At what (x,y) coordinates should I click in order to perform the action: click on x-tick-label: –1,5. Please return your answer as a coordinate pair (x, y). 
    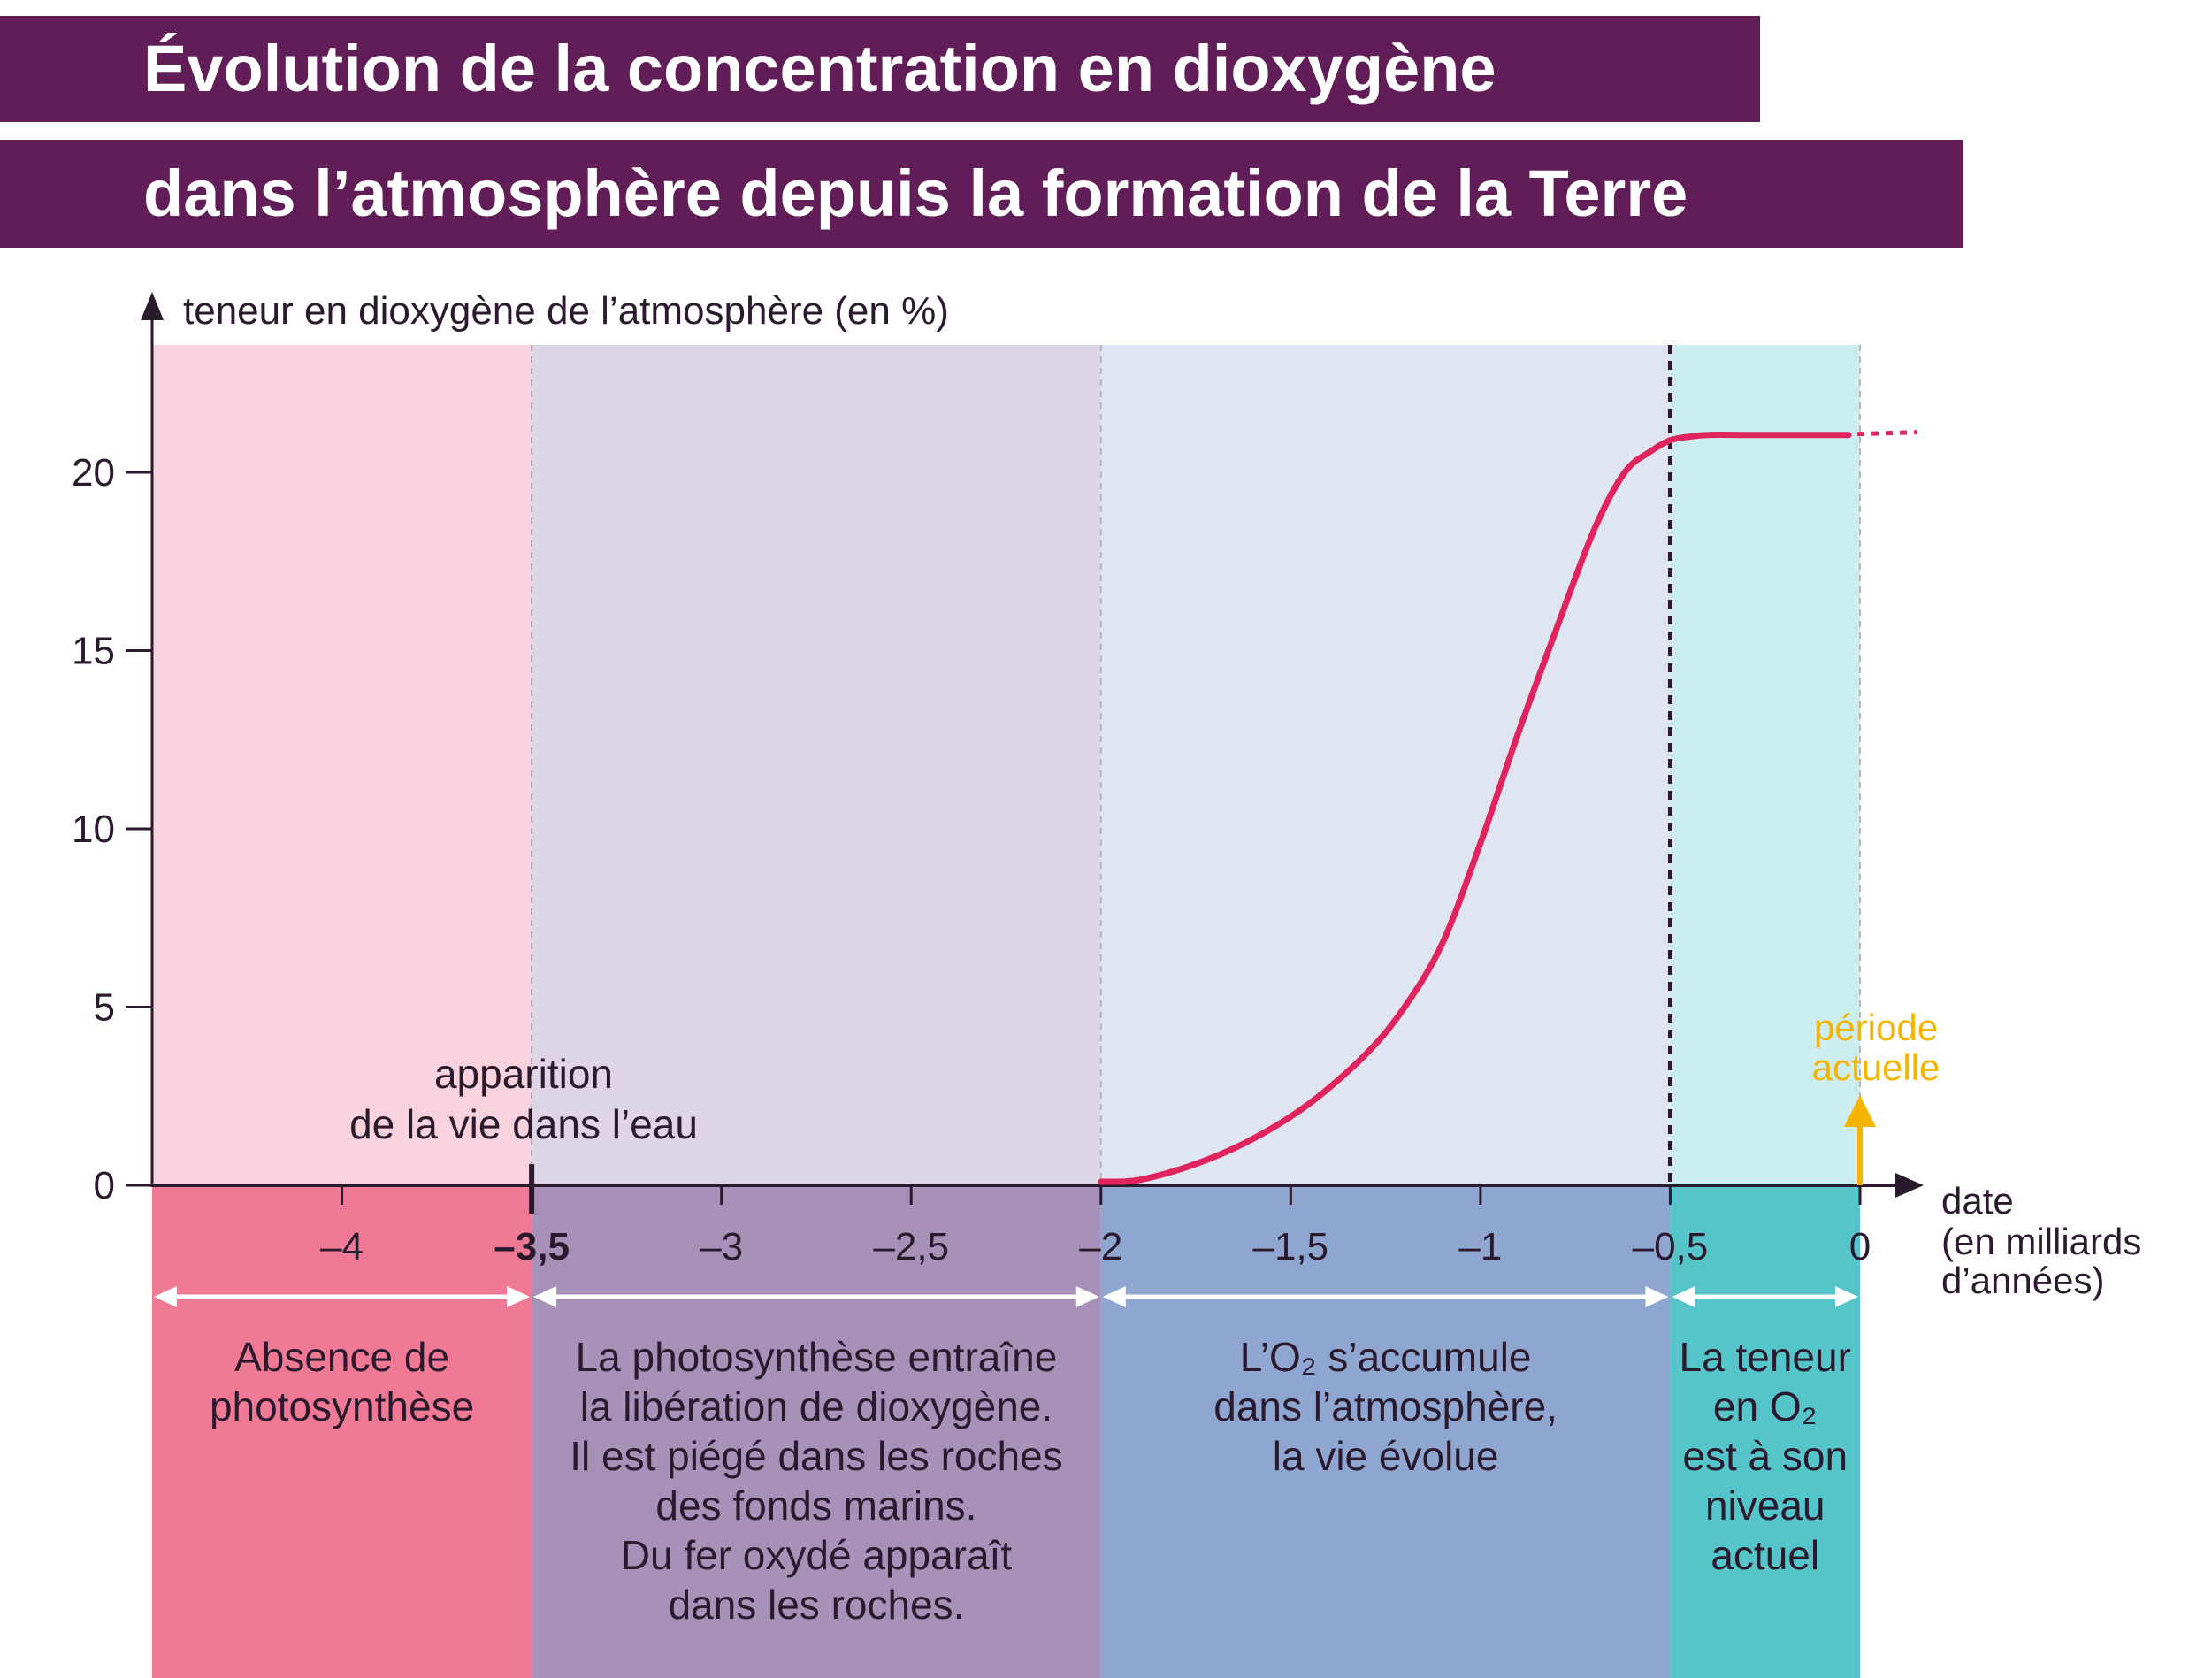
    Looking at the image, I should click on (1291, 1246).